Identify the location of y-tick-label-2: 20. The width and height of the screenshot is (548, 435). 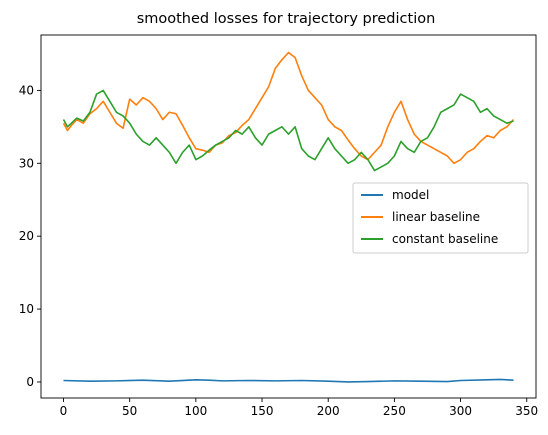
(26, 236).